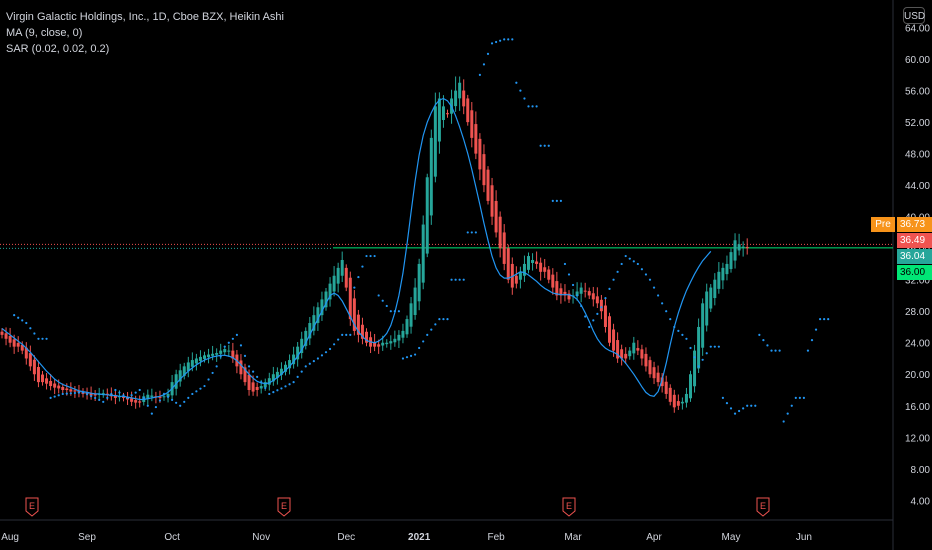  Describe the element at coordinates (917, 29) in the screenshot. I see `y-tick-label: 64.00` at that location.